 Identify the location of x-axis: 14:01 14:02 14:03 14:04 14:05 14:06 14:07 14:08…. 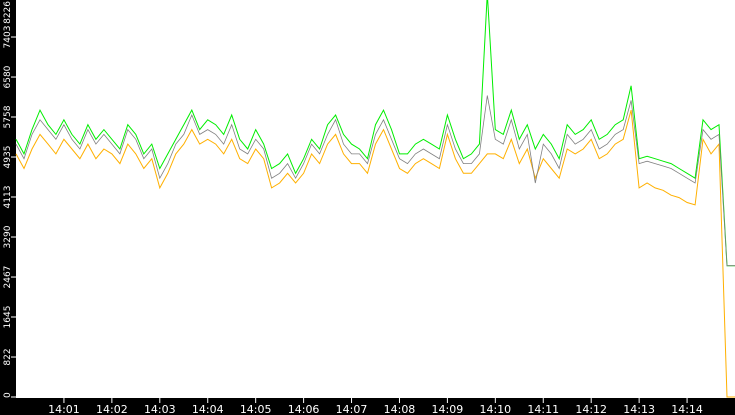
(375, 406).